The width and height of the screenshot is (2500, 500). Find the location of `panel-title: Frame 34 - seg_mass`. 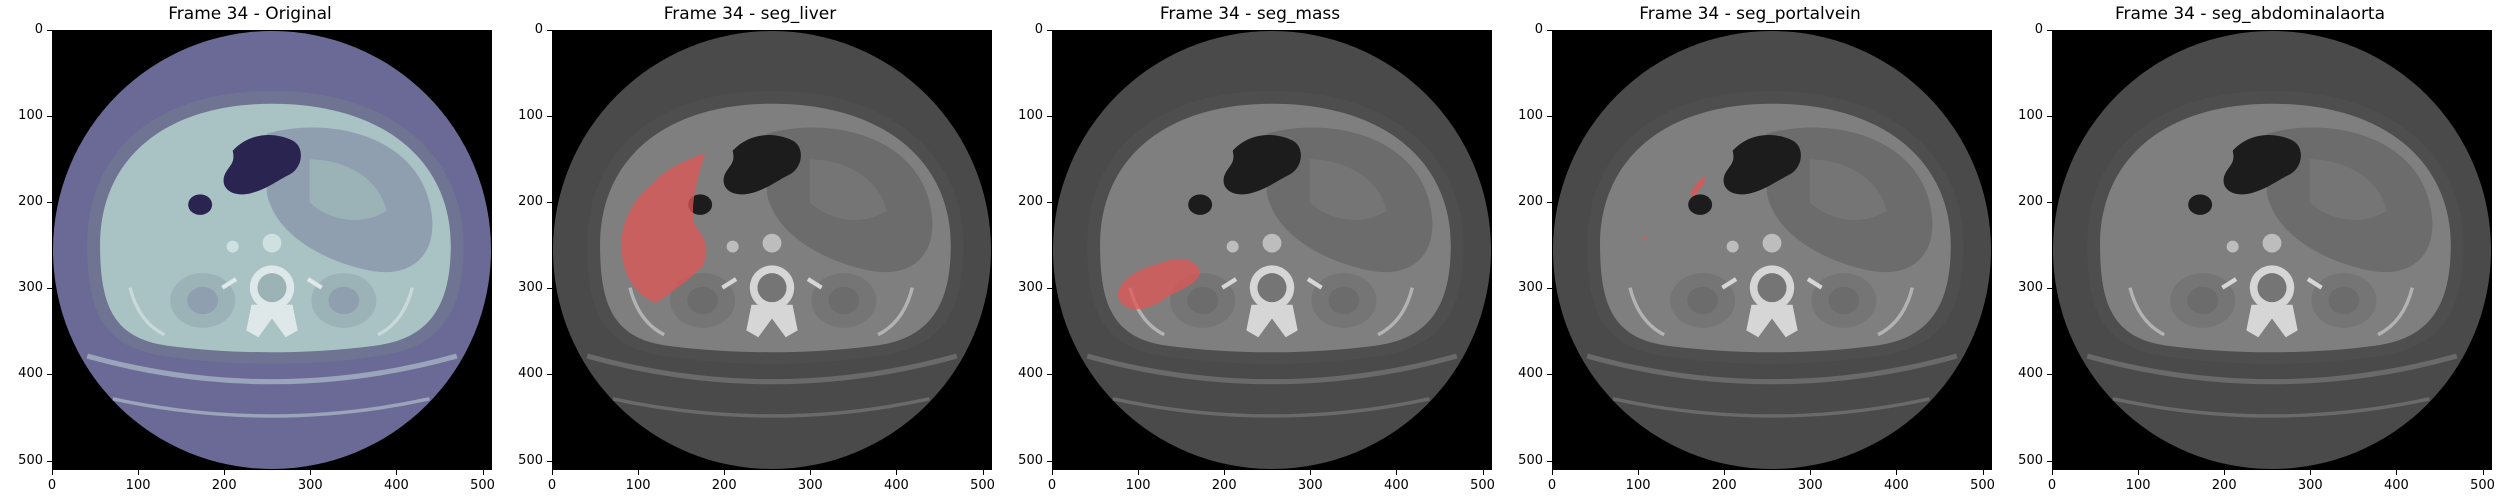

panel-title: Frame 34 - seg_mass is located at coordinates (1250, 14).